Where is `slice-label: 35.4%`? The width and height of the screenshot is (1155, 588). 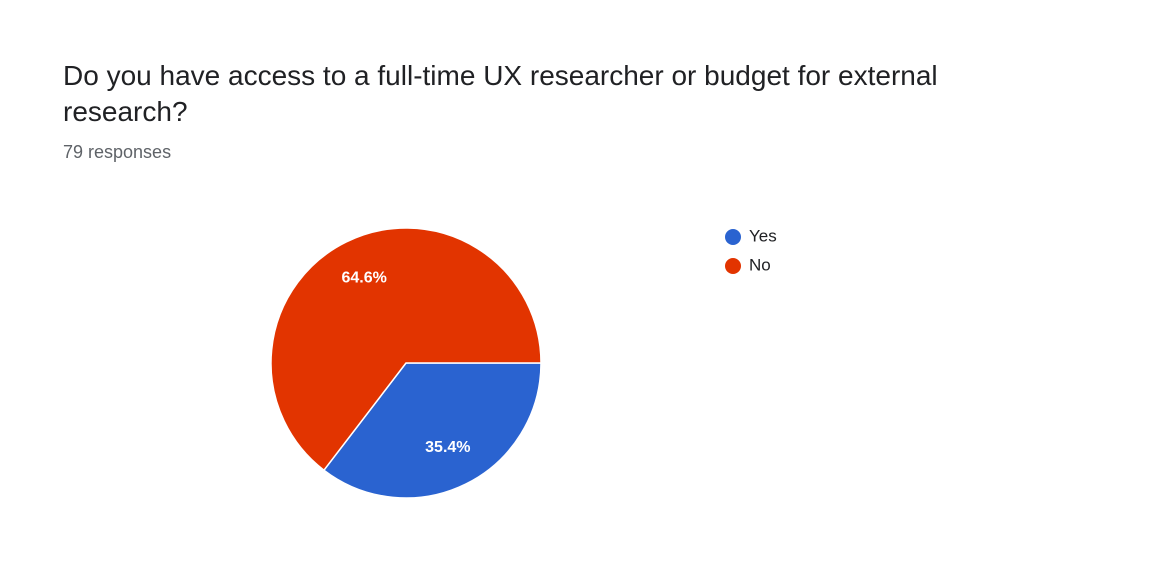 slice-label: 35.4% is located at coordinates (447, 447).